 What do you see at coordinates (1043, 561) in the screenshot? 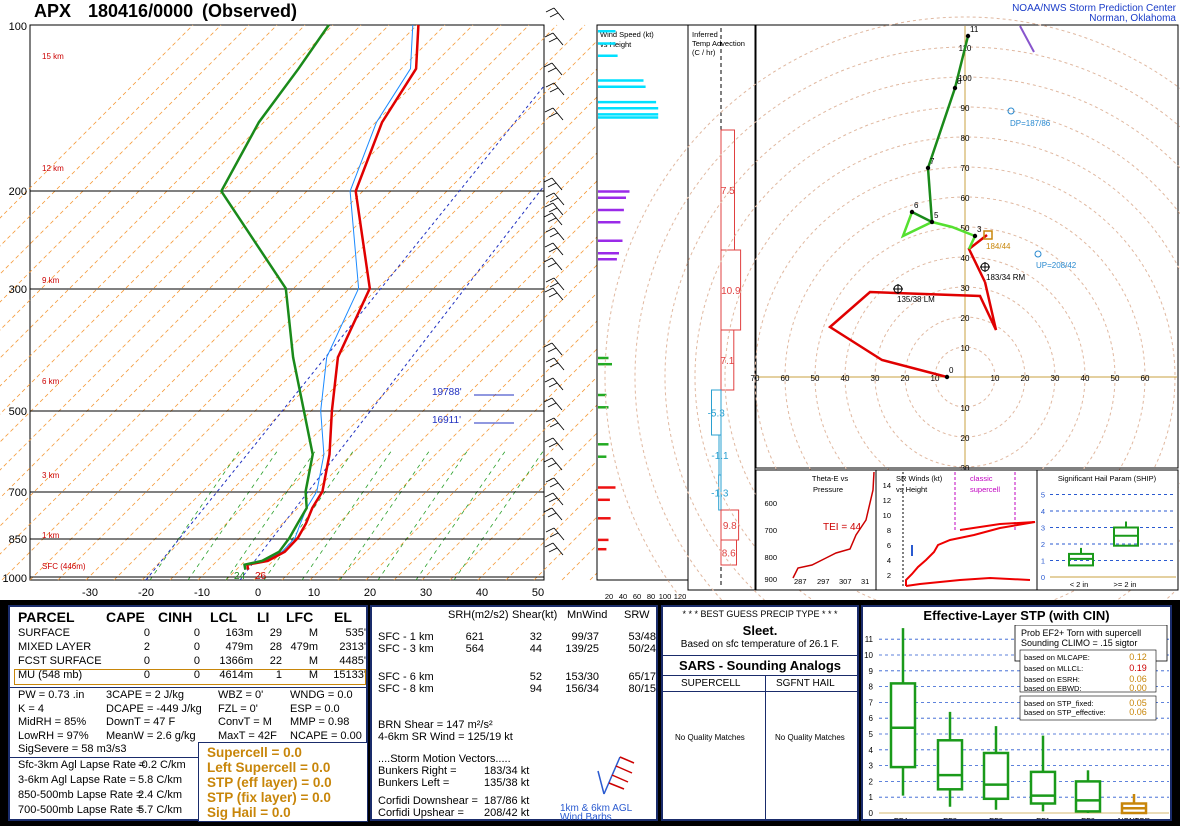
I see `ship-ylabel: 1` at bounding box center [1043, 561].